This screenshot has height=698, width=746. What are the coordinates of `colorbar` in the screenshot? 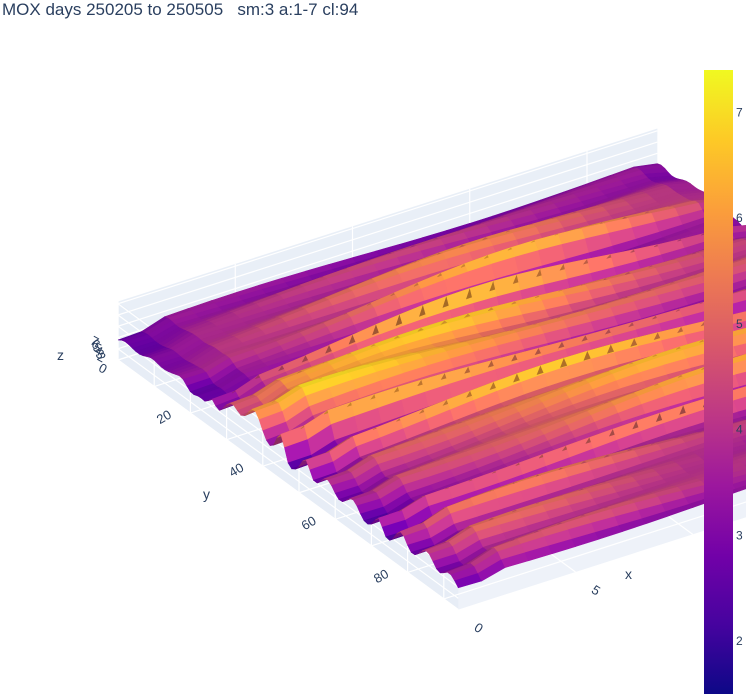 It's located at (718, 382).